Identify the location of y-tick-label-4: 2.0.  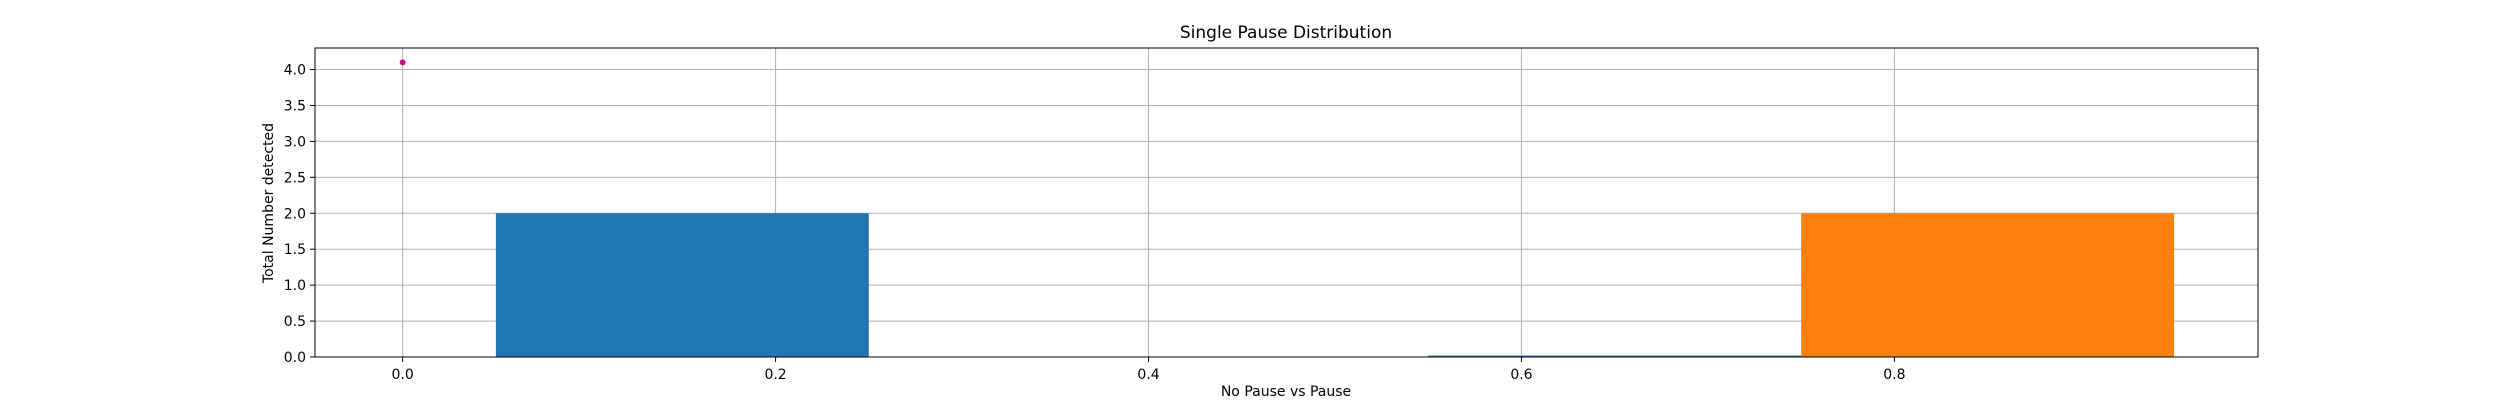
(295, 214).